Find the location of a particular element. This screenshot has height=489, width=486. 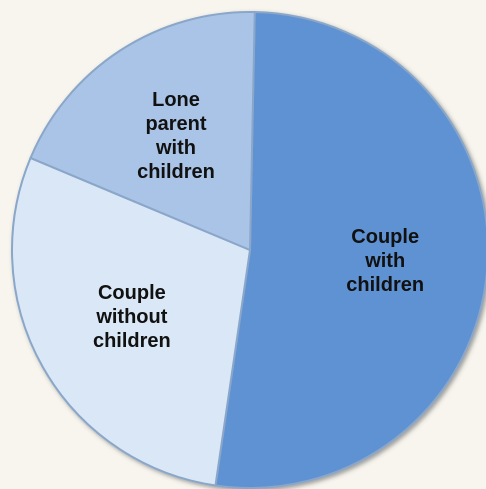

slice-label: Couple with children is located at coordinates (385, 261).